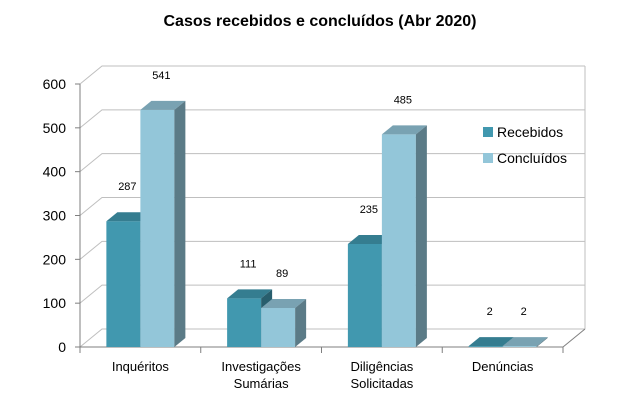 The height and width of the screenshot is (411, 641). What do you see at coordinates (381, 366) in the screenshot?
I see `x-tick-label-line: Diligências` at bounding box center [381, 366].